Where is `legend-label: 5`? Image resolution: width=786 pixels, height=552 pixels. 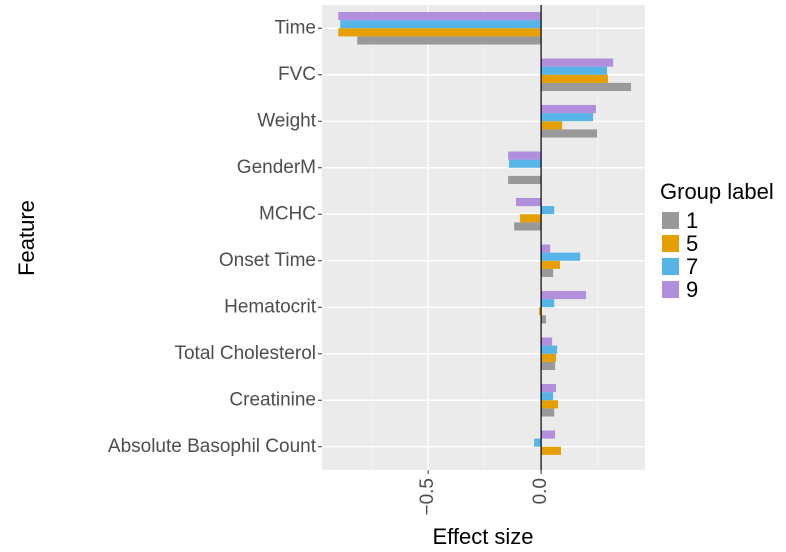 legend-label: 5 is located at coordinates (692, 243).